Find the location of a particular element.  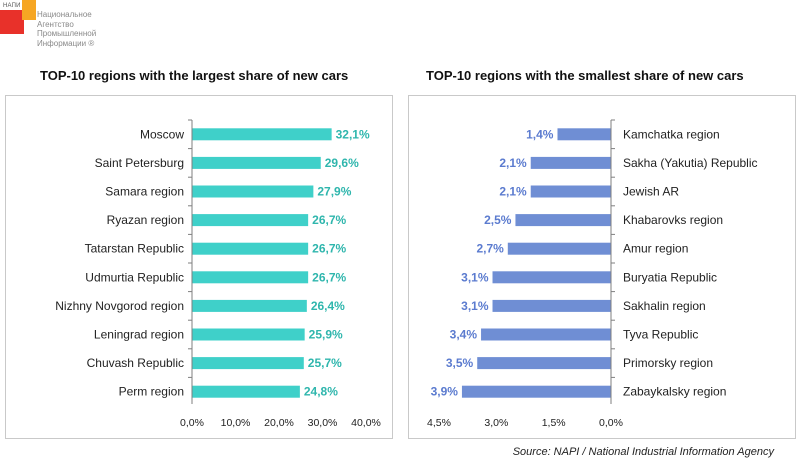

data-label: 25,9% is located at coordinates (326, 335).